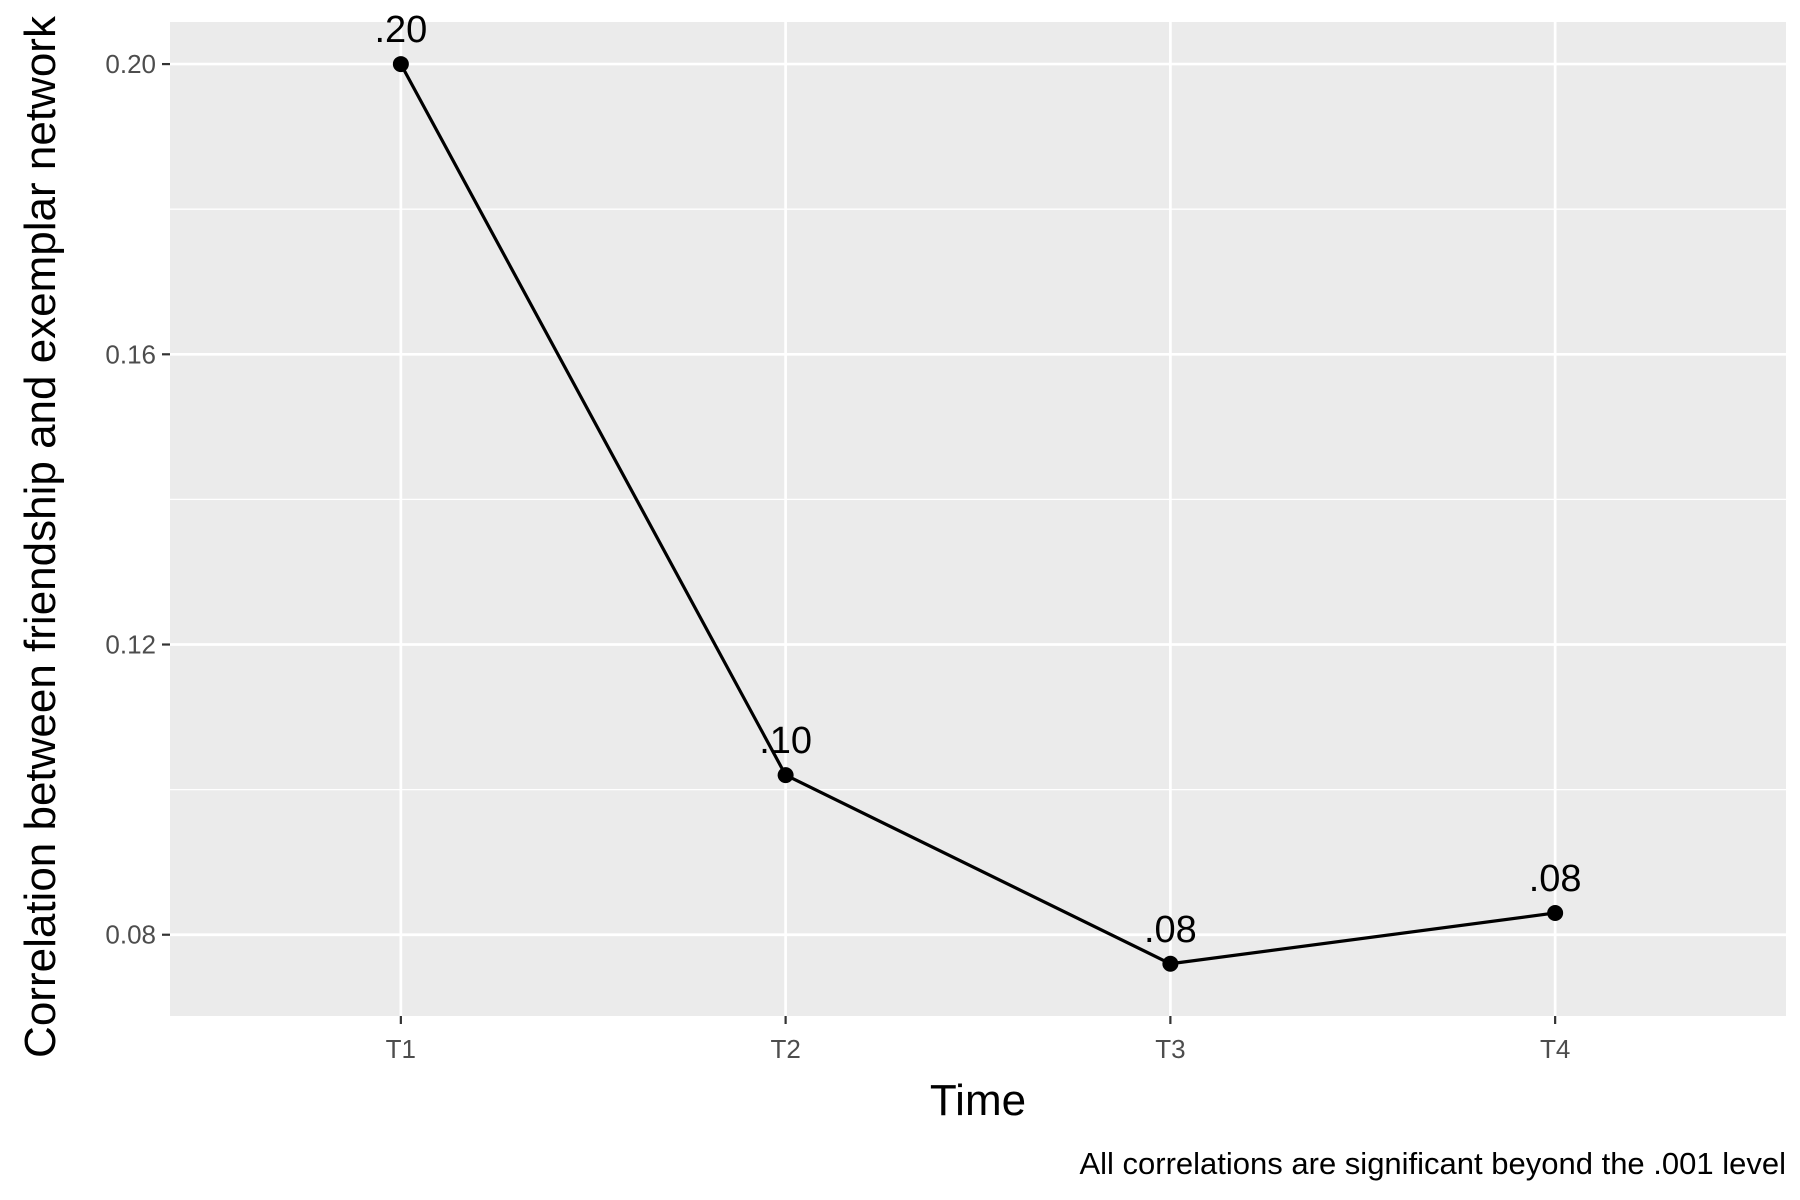 This screenshot has height=1200, width=1800. Describe the element at coordinates (785, 741) in the screenshot. I see `data-label: .10` at that location.